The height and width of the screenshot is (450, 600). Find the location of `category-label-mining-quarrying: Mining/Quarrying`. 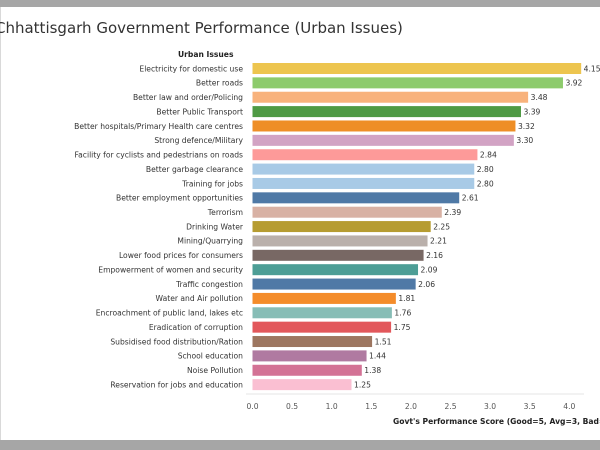

category-label-mining-quarrying: Mining/Quarrying is located at coordinates (210, 241).